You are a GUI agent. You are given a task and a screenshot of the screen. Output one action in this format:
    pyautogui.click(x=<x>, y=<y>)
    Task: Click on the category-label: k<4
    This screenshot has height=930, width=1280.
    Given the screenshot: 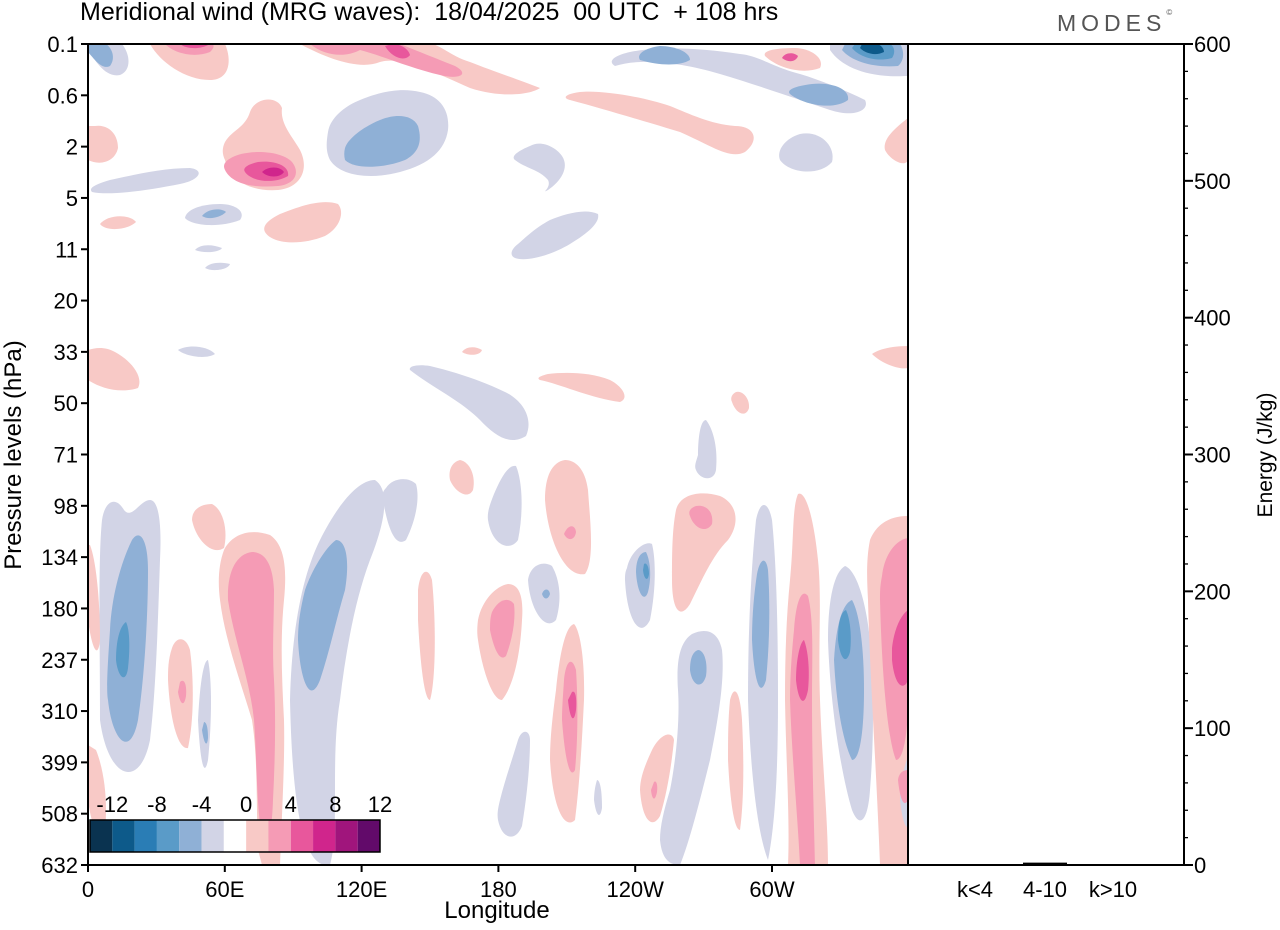 What is the action you would take?
    pyautogui.click(x=975, y=889)
    